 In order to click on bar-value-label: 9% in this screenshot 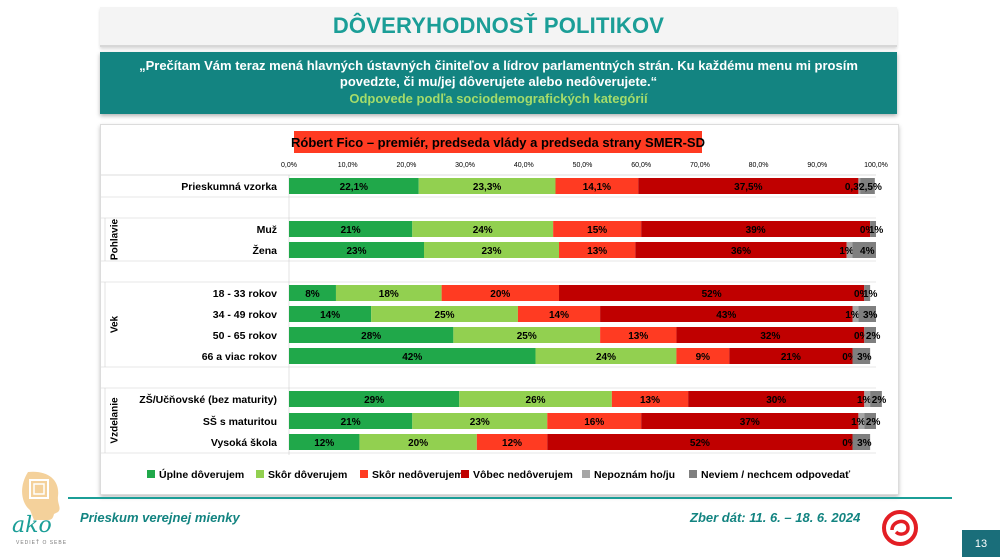, I will do `click(703, 357)`.